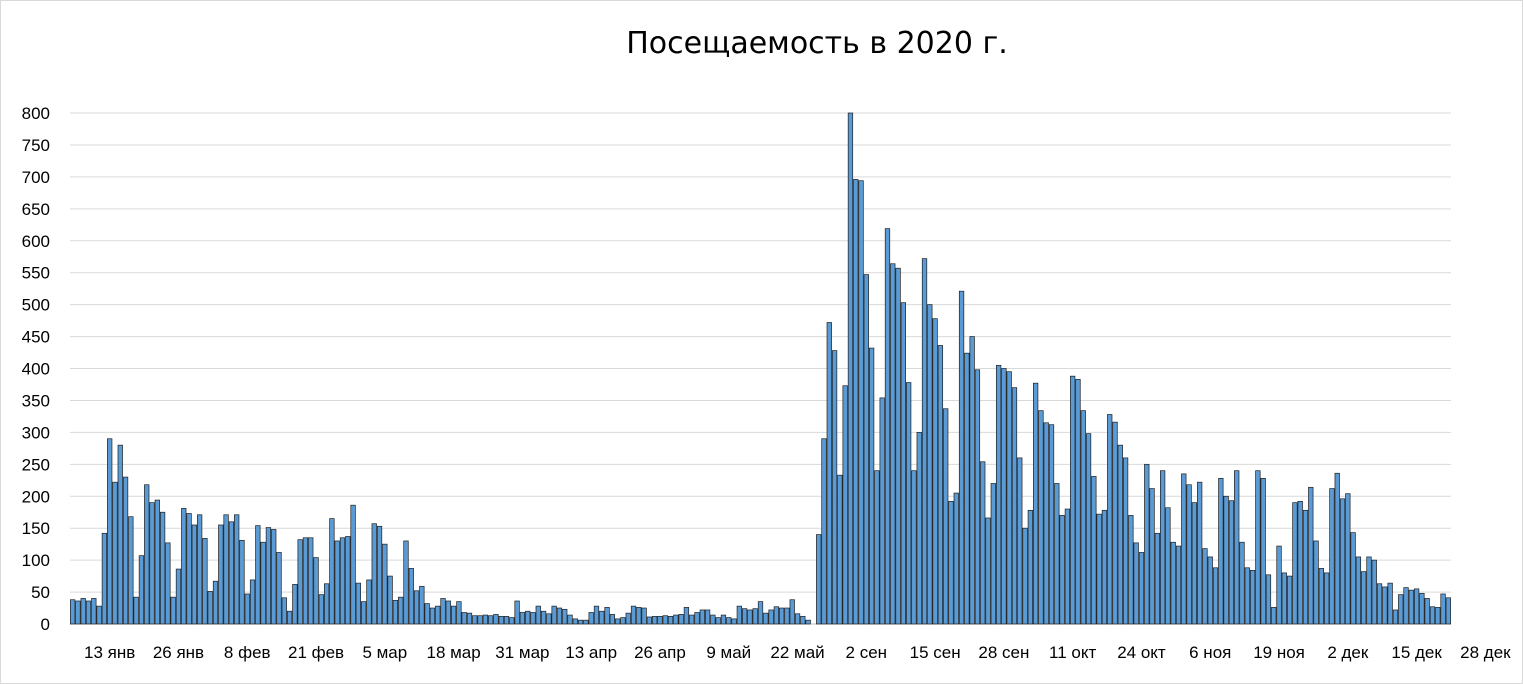 The width and height of the screenshot is (1523, 684). What do you see at coordinates (247, 652) in the screenshot?
I see `x-tick-label: 8 фев` at bounding box center [247, 652].